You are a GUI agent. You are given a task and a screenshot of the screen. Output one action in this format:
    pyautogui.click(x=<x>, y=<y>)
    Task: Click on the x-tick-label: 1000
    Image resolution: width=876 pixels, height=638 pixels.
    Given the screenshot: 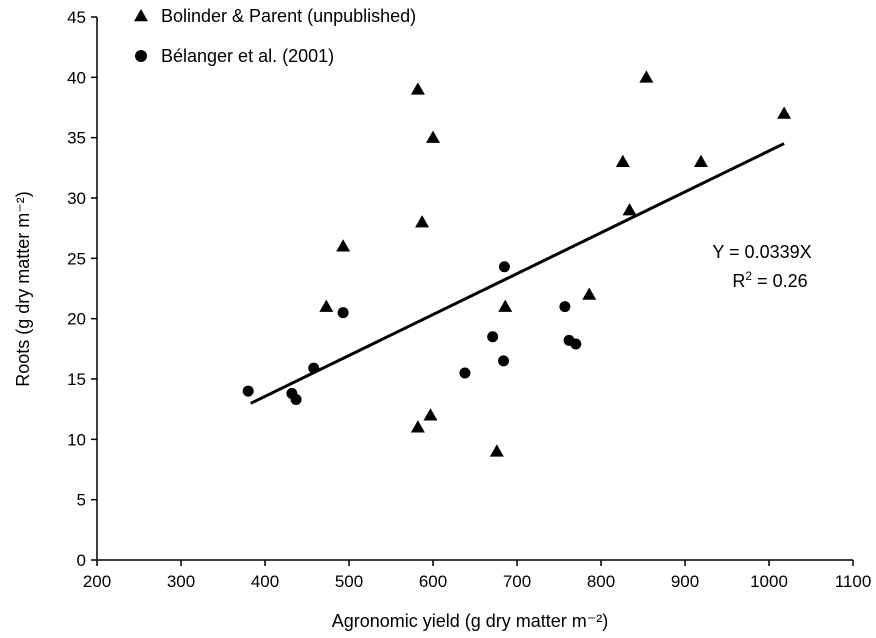 What is the action you would take?
    pyautogui.click(x=769, y=581)
    